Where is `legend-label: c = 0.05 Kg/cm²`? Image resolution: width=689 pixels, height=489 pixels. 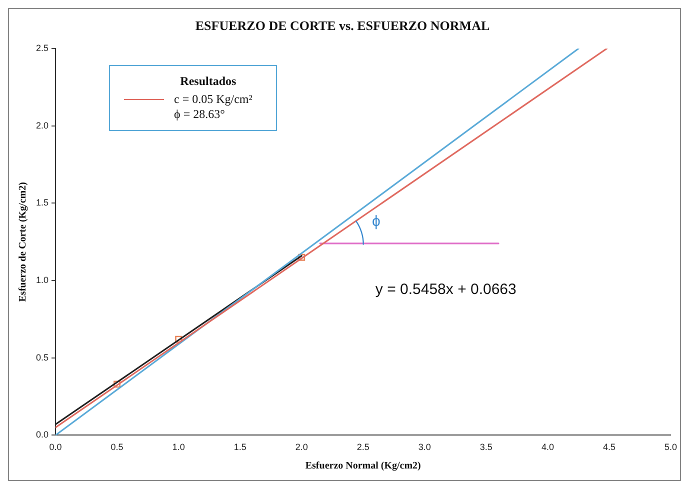
legend-label: c = 0.05 Kg/cm² is located at coordinates (213, 99).